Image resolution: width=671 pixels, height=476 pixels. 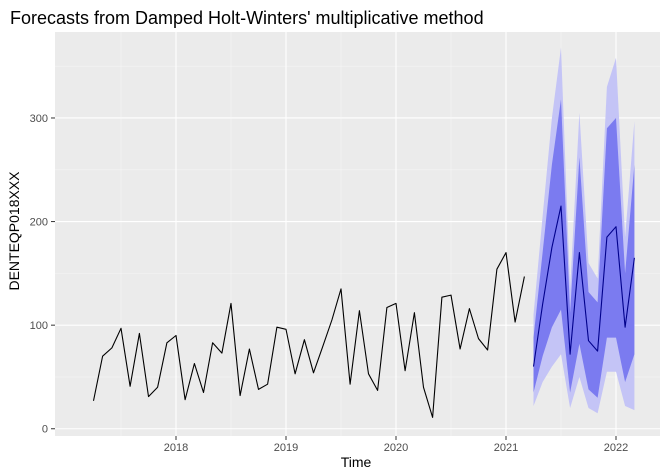 I want to click on x-tick-label: 2018, so click(x=176, y=448).